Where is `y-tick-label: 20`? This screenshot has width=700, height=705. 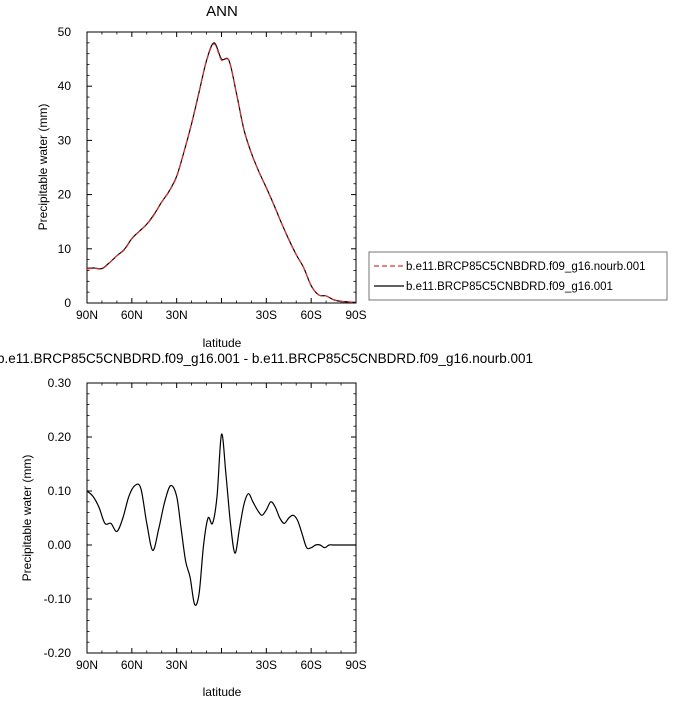 y-tick-label: 20 is located at coordinates (65, 195).